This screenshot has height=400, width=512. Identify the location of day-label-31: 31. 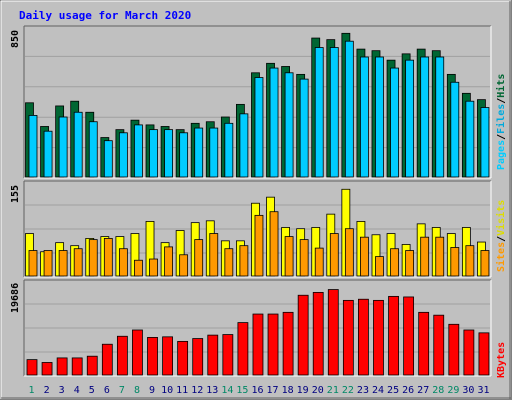
(483, 390).